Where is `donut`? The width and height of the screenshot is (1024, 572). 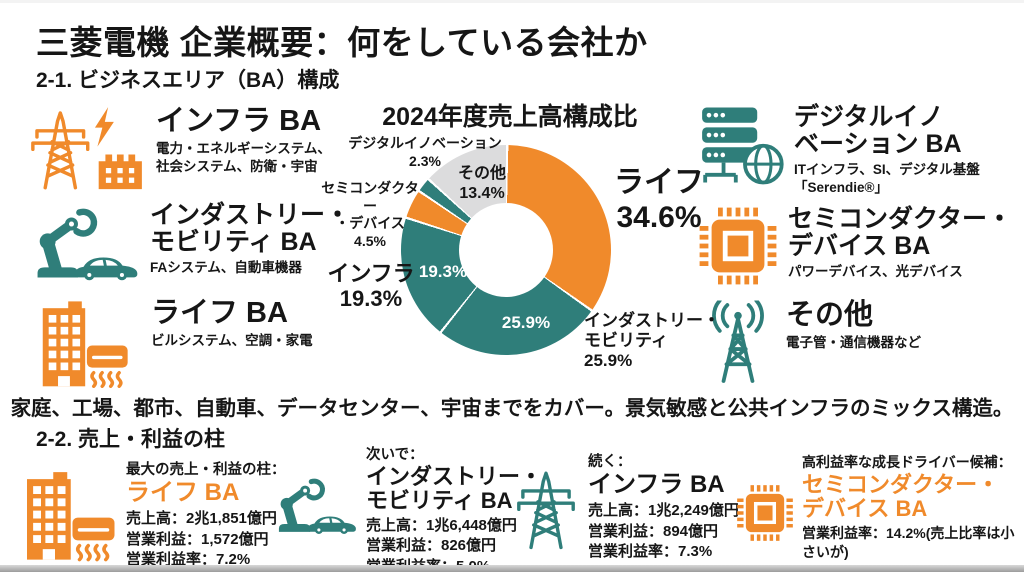 donut is located at coordinates (506, 250).